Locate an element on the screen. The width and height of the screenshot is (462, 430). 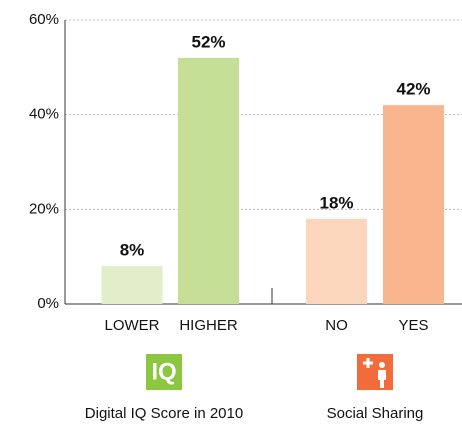
iq-icon-text: IQ is located at coordinates (163, 371).